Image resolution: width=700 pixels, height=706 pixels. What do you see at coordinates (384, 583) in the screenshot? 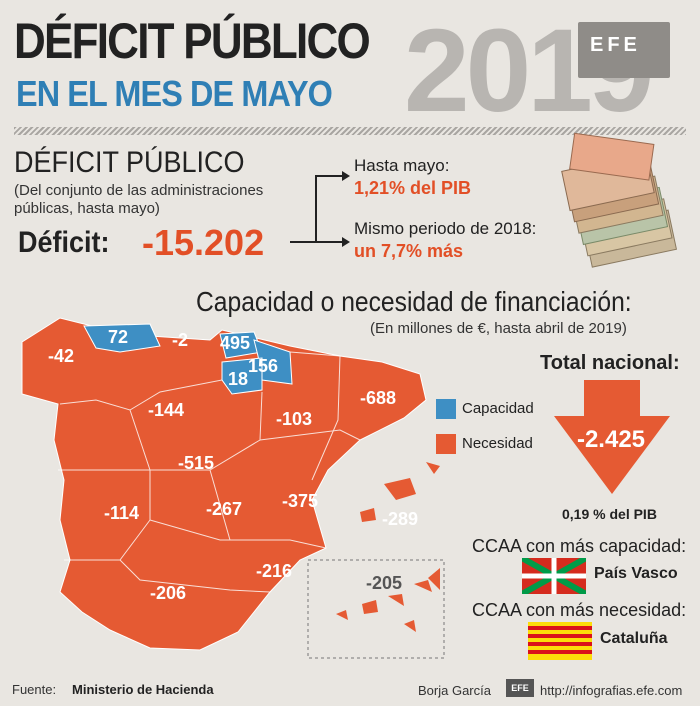
I see `region-label: -205` at bounding box center [384, 583].